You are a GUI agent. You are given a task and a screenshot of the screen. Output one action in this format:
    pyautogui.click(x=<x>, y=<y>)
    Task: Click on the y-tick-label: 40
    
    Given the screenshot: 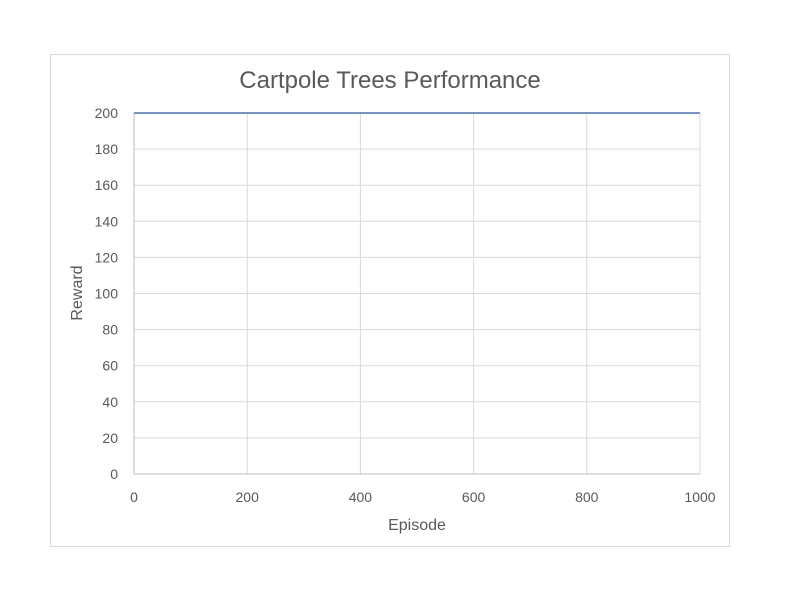 What is the action you would take?
    pyautogui.click(x=110, y=402)
    